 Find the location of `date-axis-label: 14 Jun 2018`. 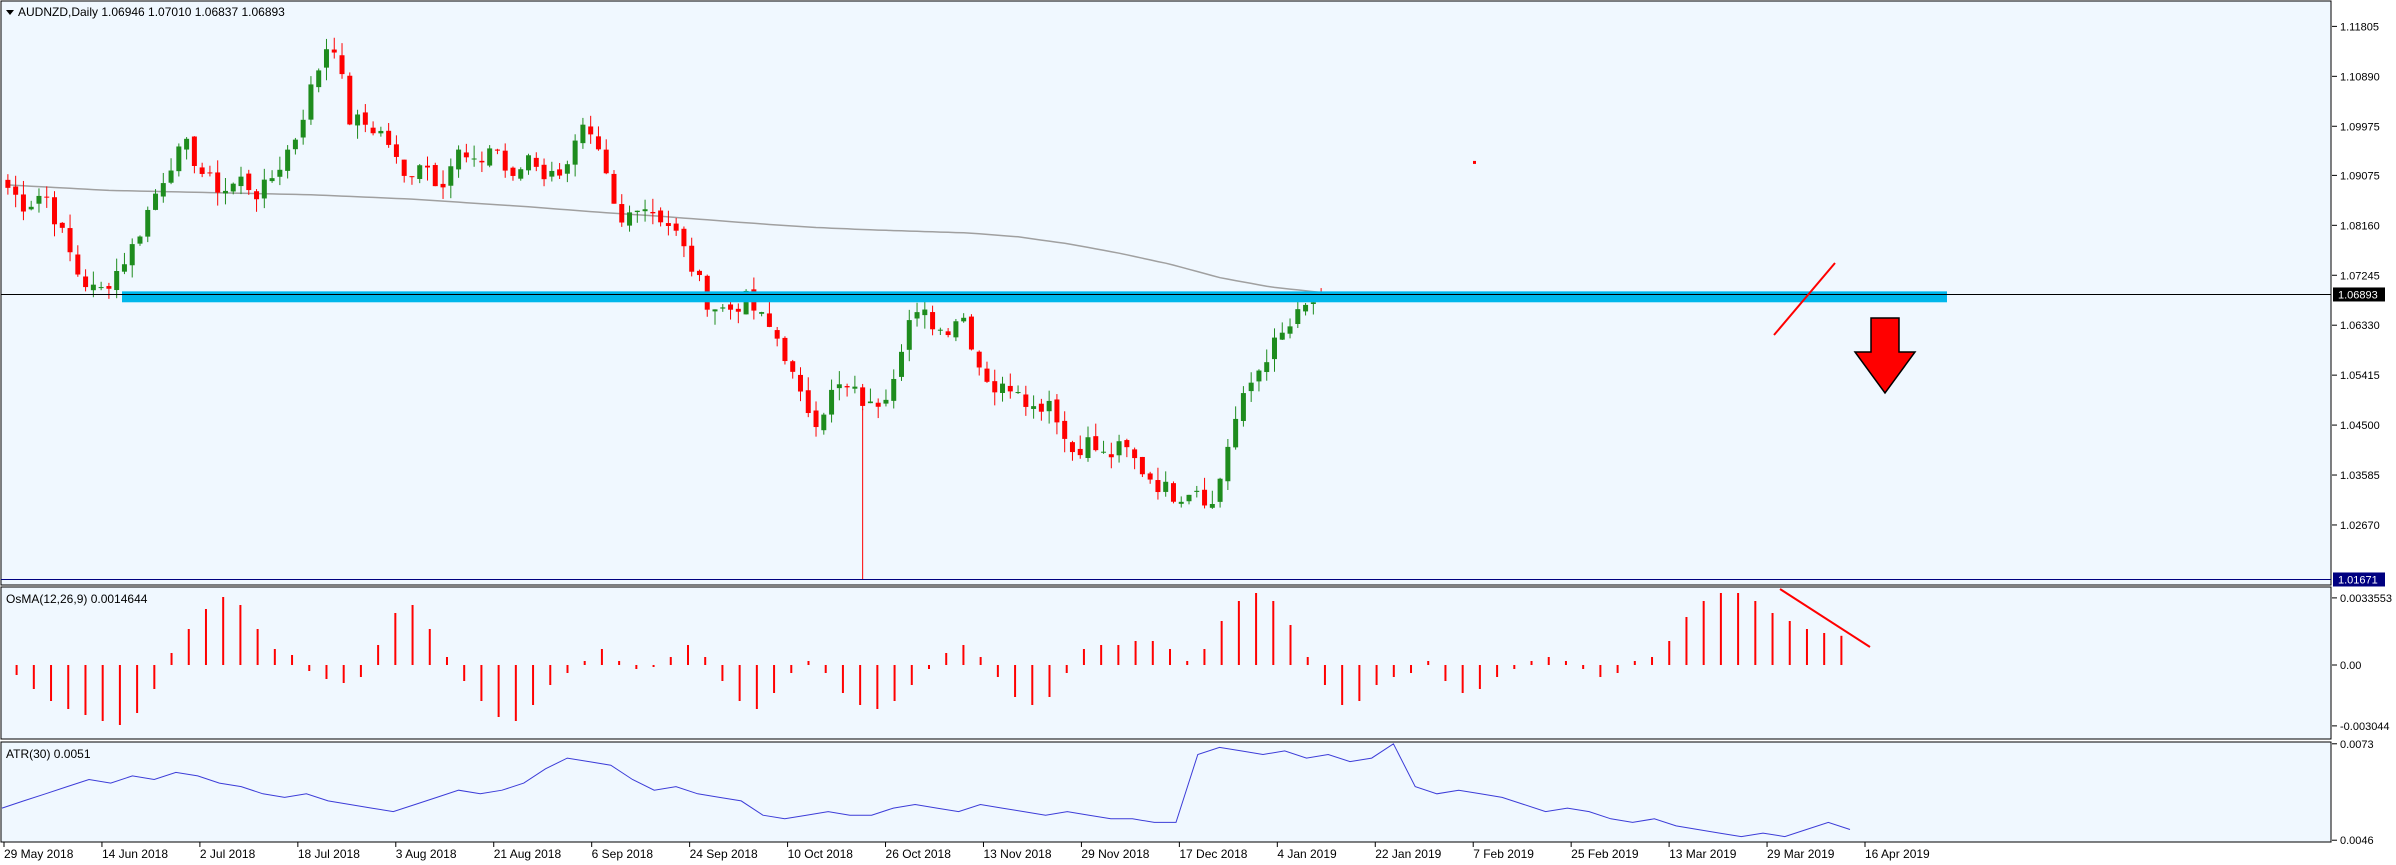

date-axis-label: 14 Jun 2018 is located at coordinates (135, 854).